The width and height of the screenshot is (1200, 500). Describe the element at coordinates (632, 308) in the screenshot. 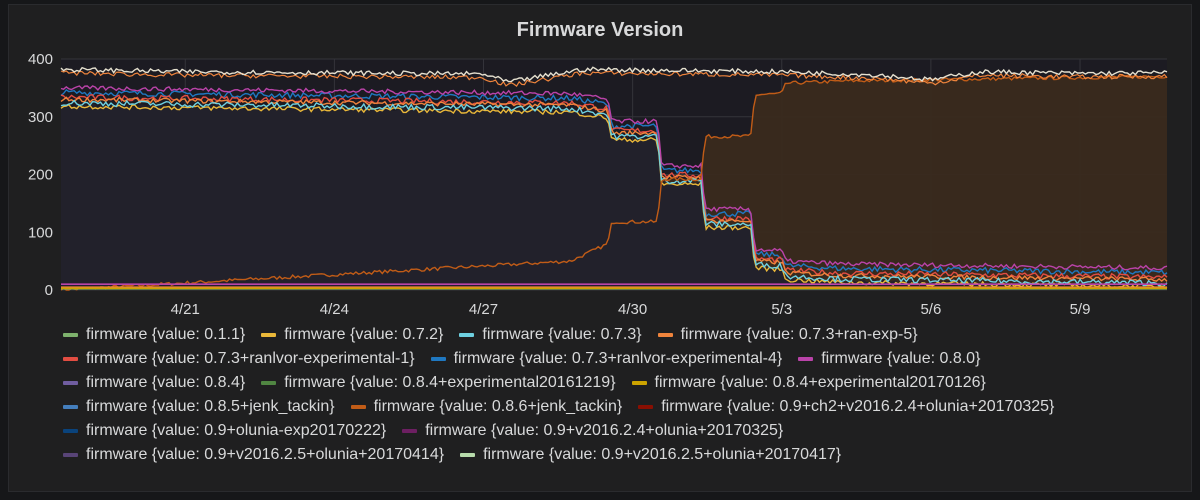

I see `x-tick-label: 4/30` at that location.